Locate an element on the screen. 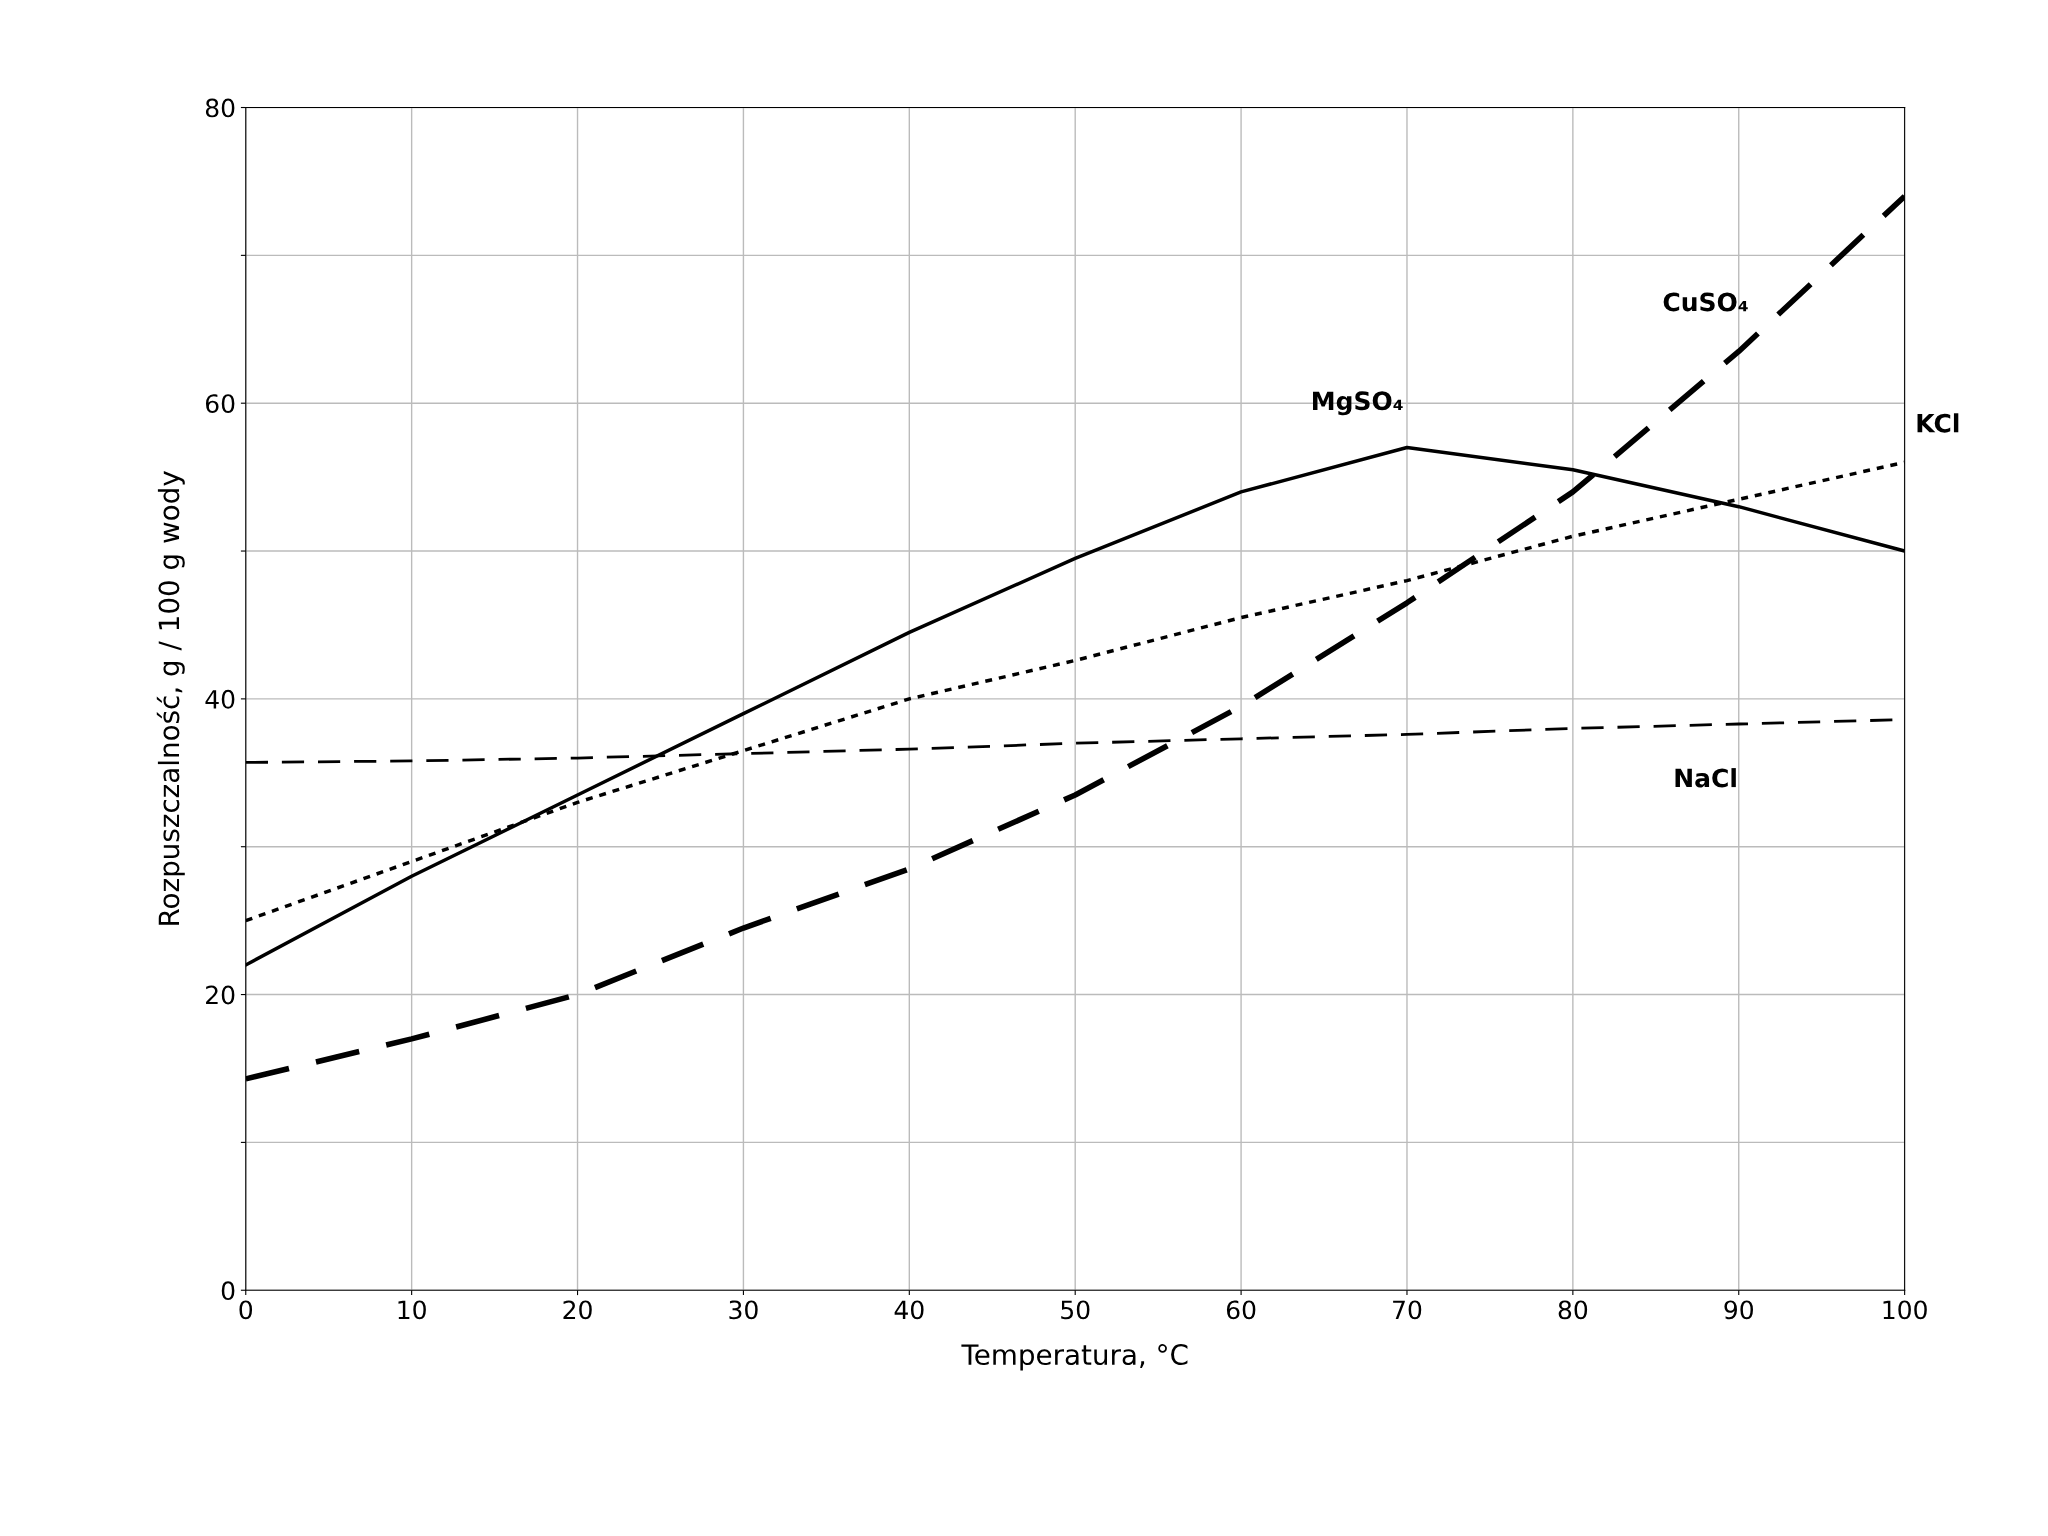  x-tick-label: 40 is located at coordinates (909, 1310).